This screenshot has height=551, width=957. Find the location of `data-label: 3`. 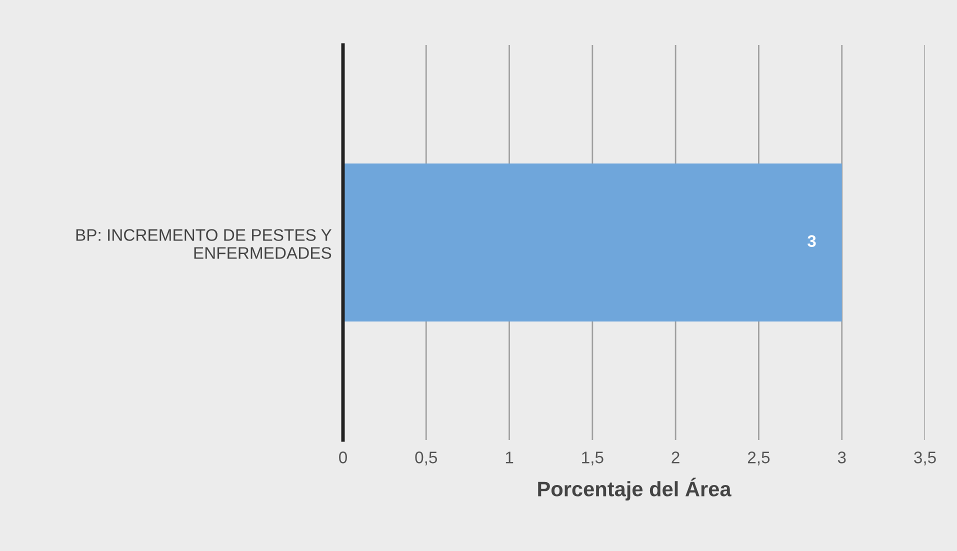

data-label: 3 is located at coordinates (812, 241).